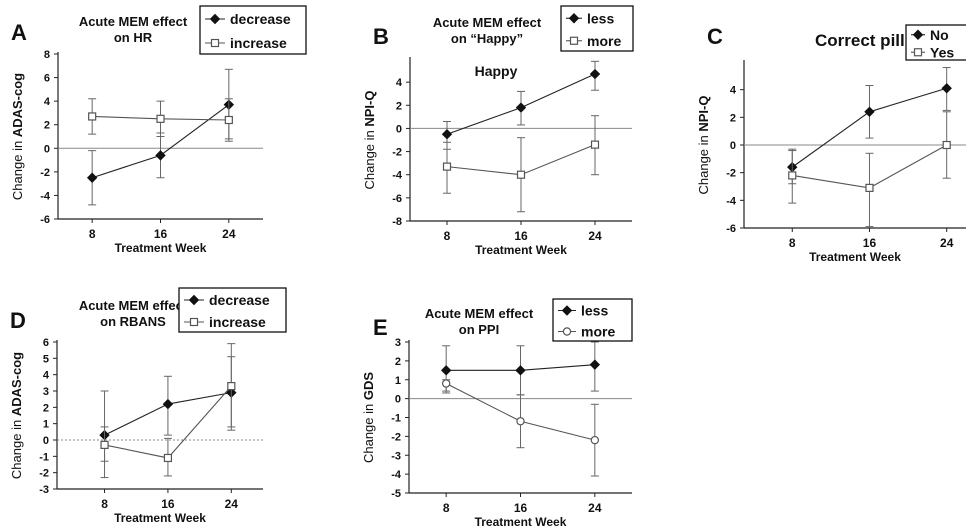  What do you see at coordinates (133, 37) in the screenshot?
I see `chart-title: on HR` at bounding box center [133, 37].